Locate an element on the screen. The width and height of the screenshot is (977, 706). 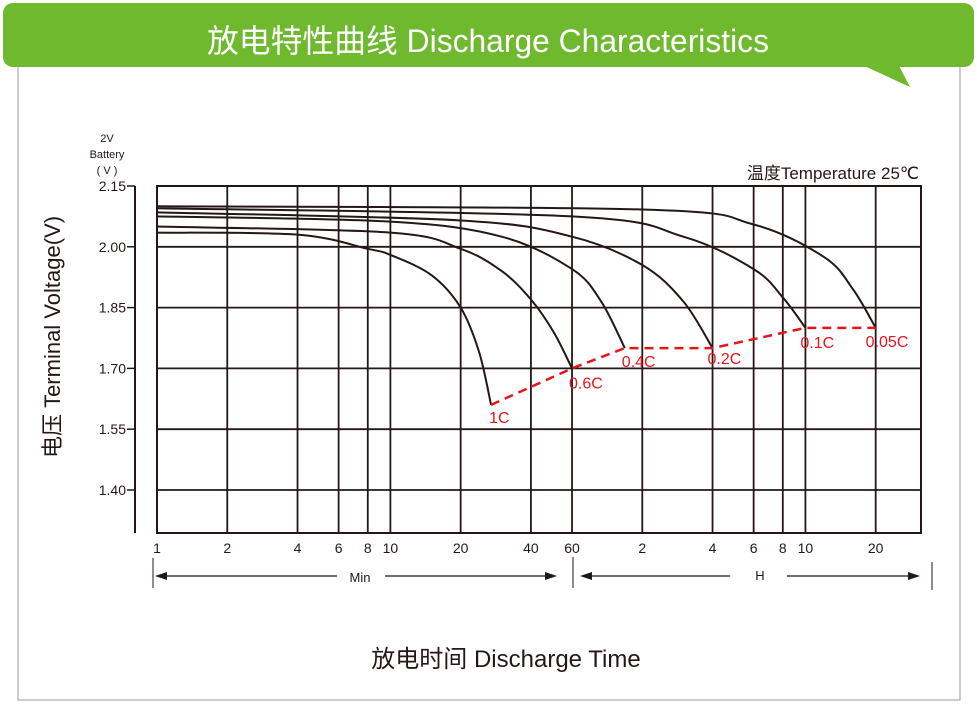
curve-label: 0.1C is located at coordinates (817, 343).